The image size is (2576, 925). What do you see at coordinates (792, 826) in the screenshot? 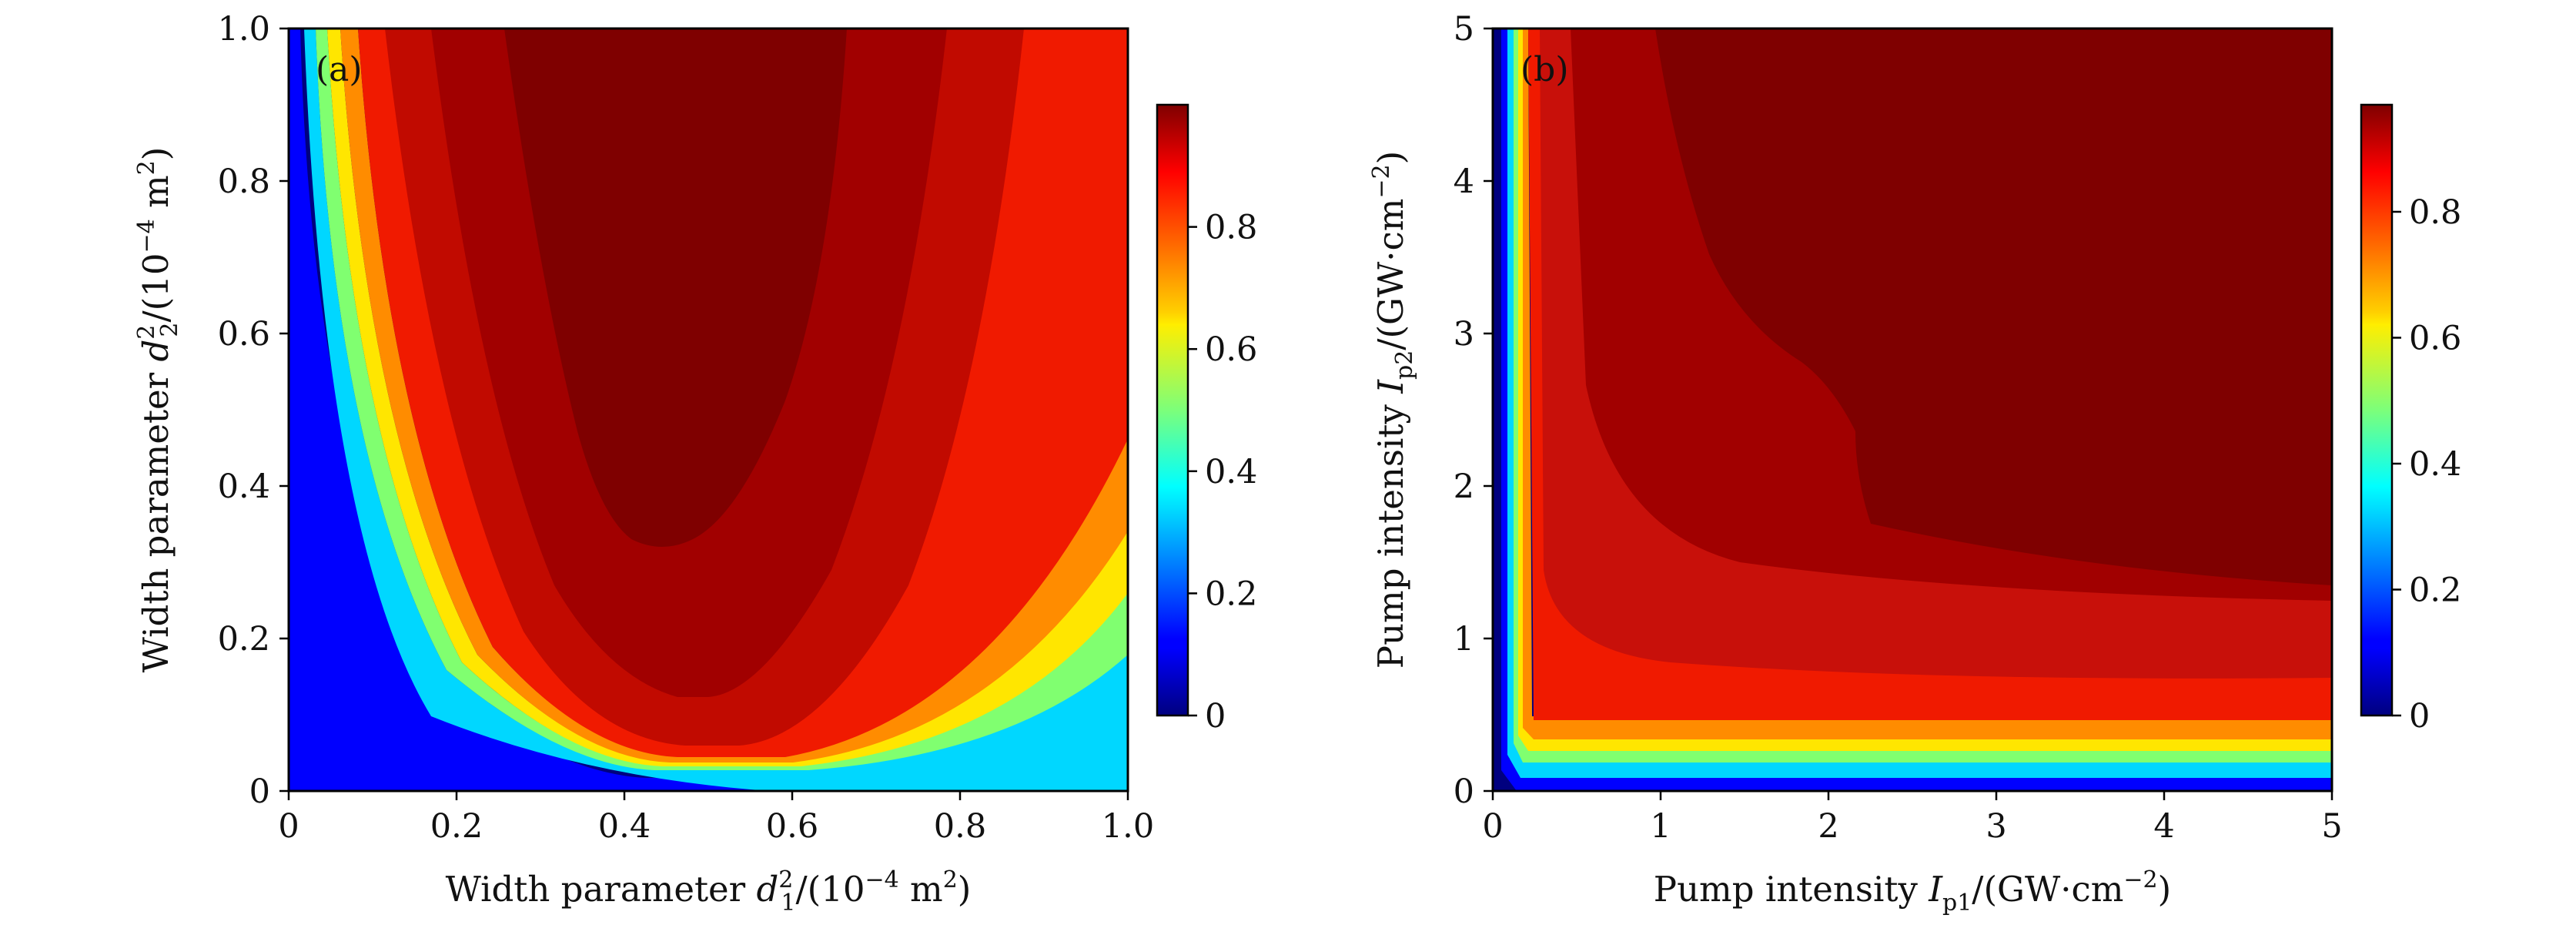
I see `x-tick-label: 0.6` at bounding box center [792, 826].